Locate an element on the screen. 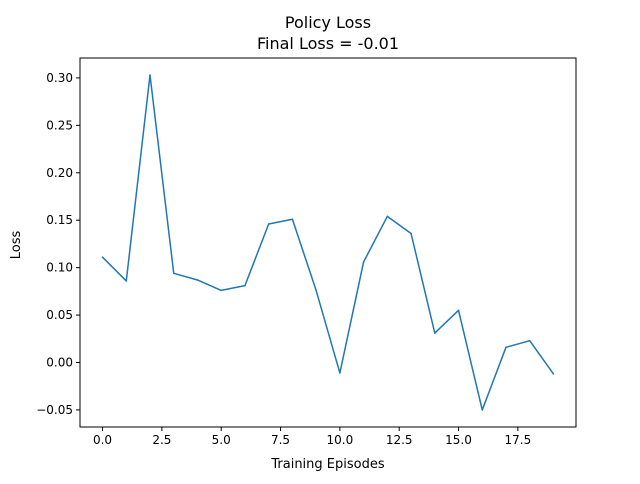  x-tick-label: 17.5 is located at coordinates (517, 440).